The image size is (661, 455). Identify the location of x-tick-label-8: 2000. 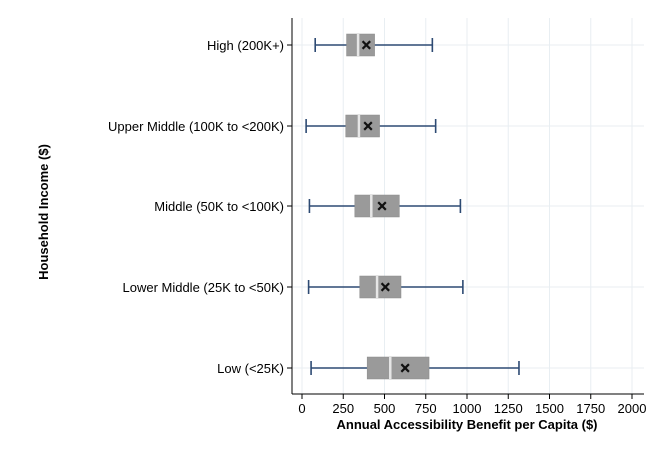
(632, 408).